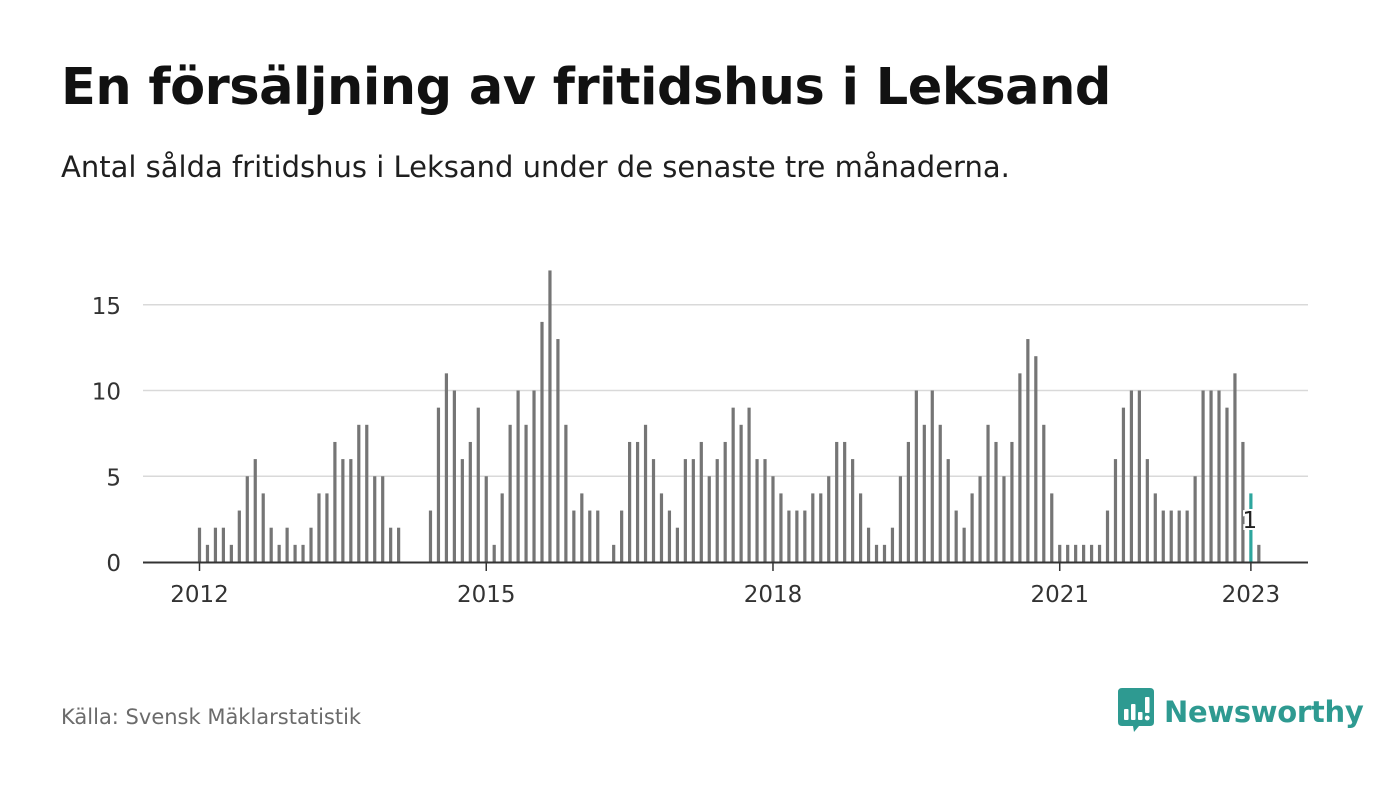  What do you see at coordinates (106, 393) in the screenshot?
I see `y-tick-label: 10` at bounding box center [106, 393].